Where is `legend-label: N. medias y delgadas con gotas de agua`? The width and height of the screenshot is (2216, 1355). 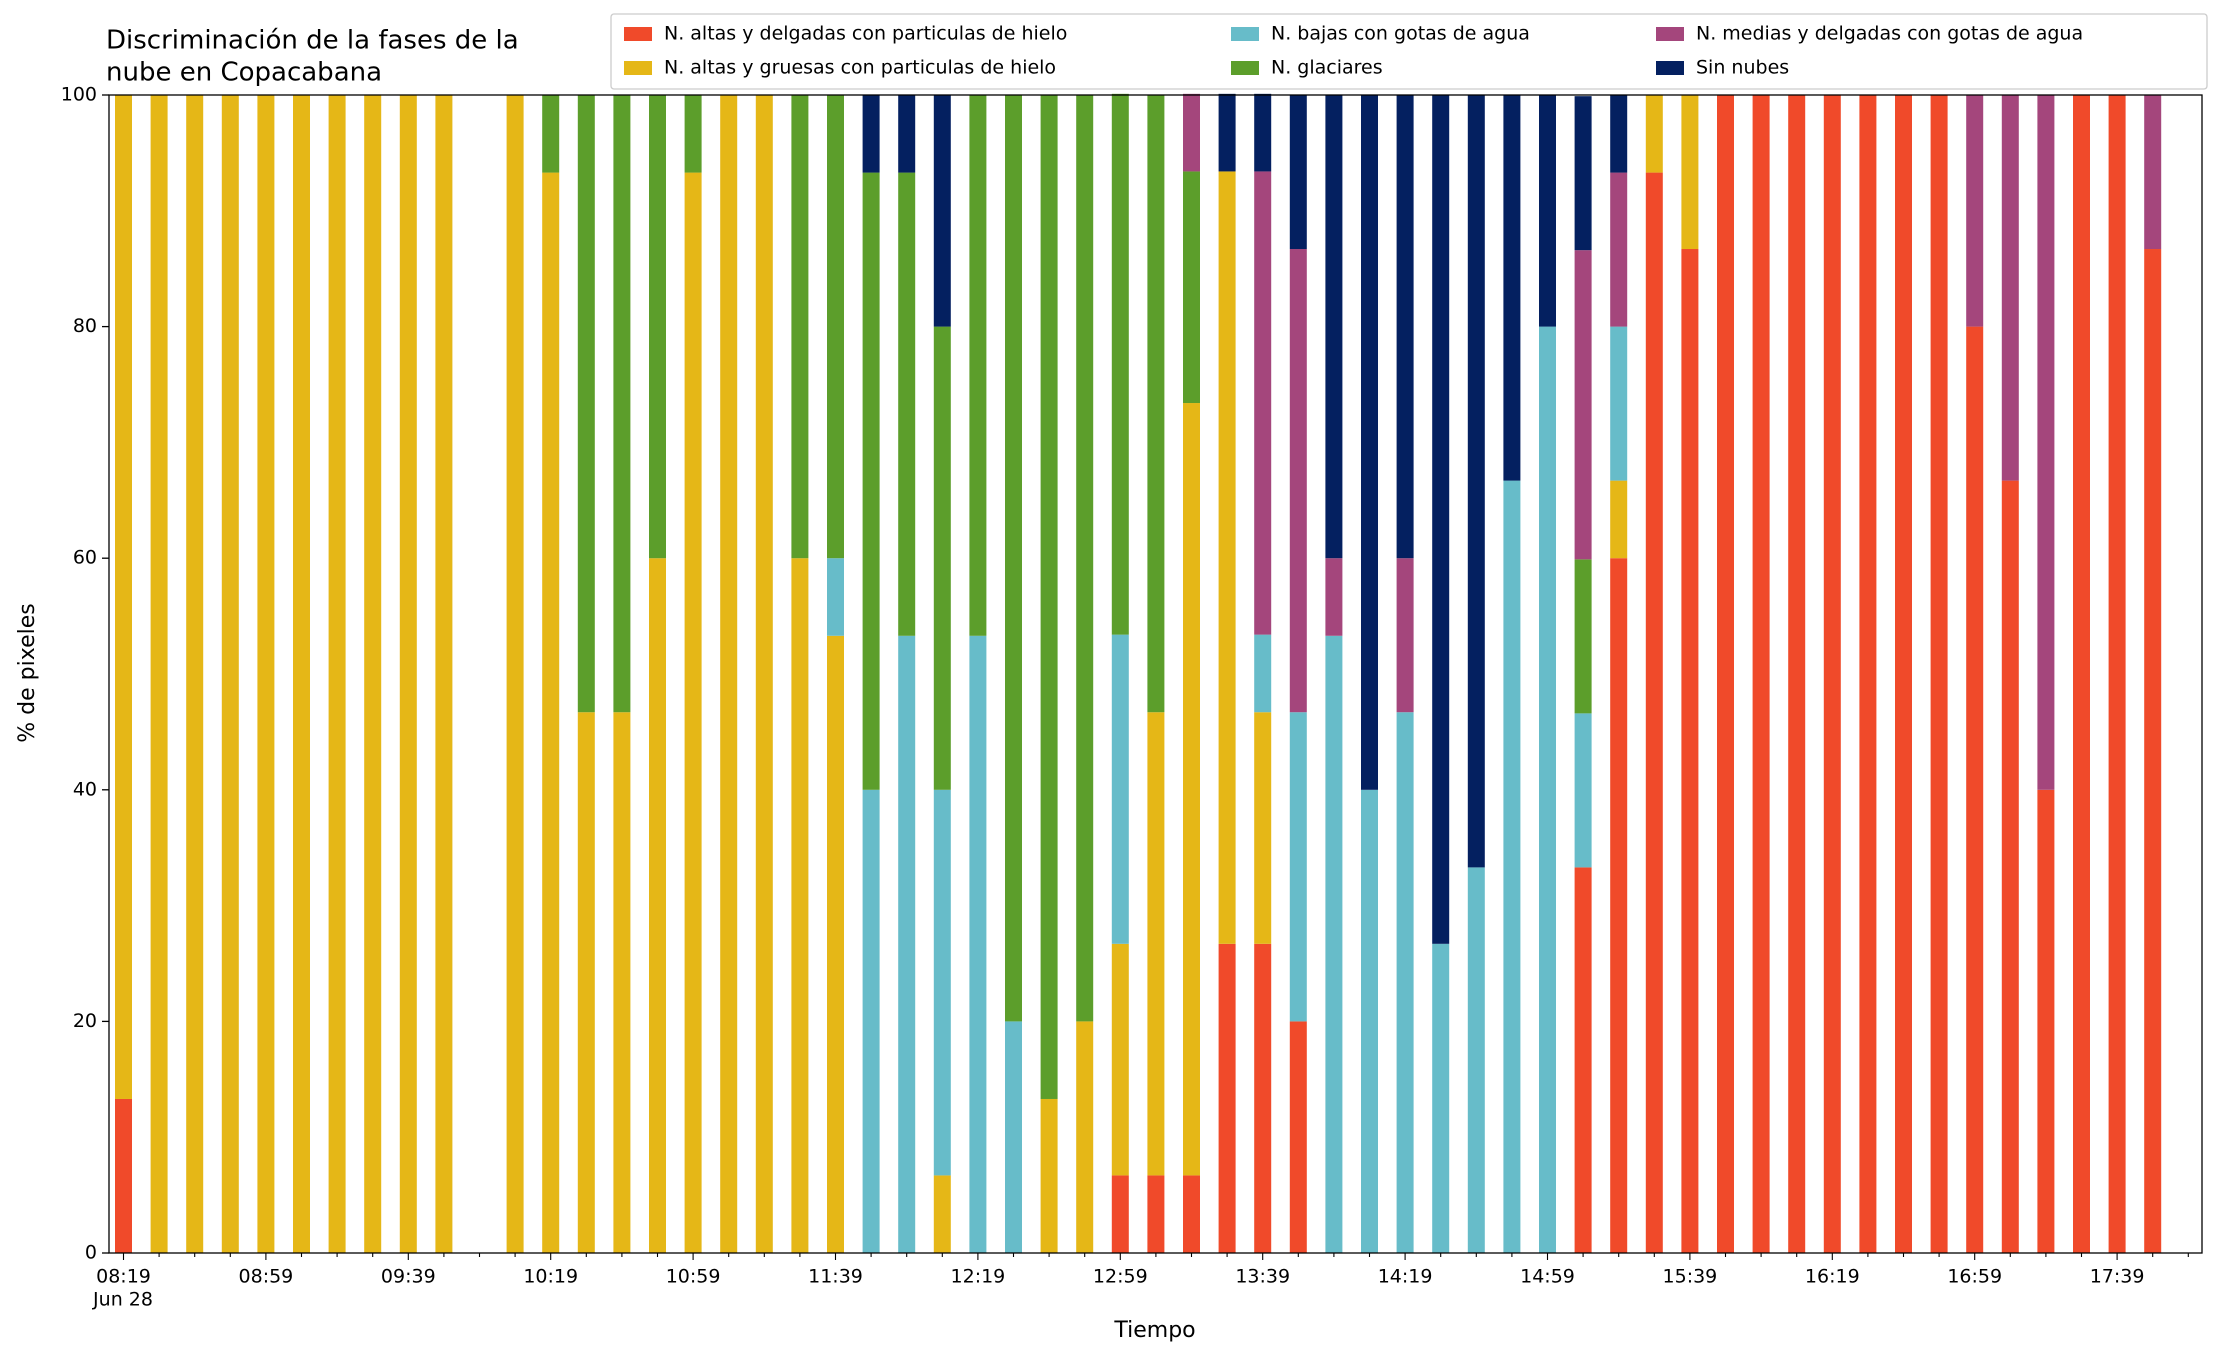 legend-label: N. medias y delgadas con gotas de agua is located at coordinates (1889, 34).